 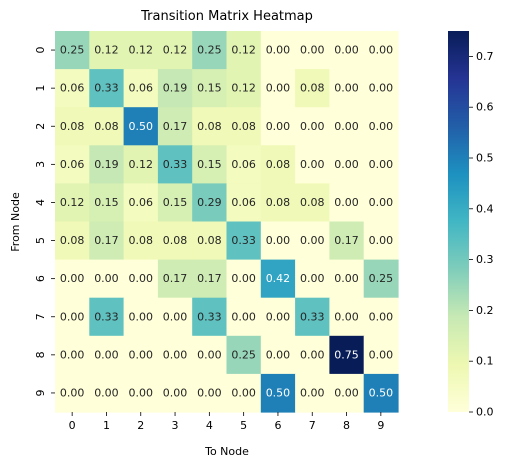 I want to click on x-tick-label: 7, so click(x=312, y=425).